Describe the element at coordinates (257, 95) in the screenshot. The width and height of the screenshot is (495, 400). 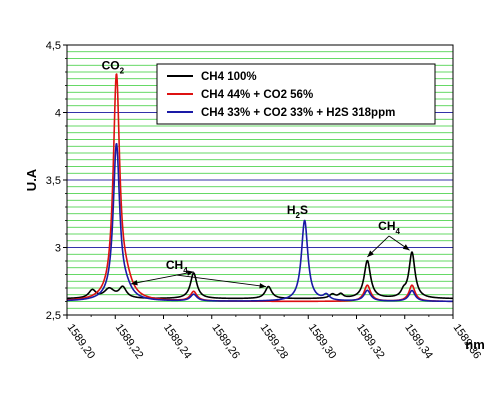
I see `legend-label: CH4 44% + CO2 56%` at that location.